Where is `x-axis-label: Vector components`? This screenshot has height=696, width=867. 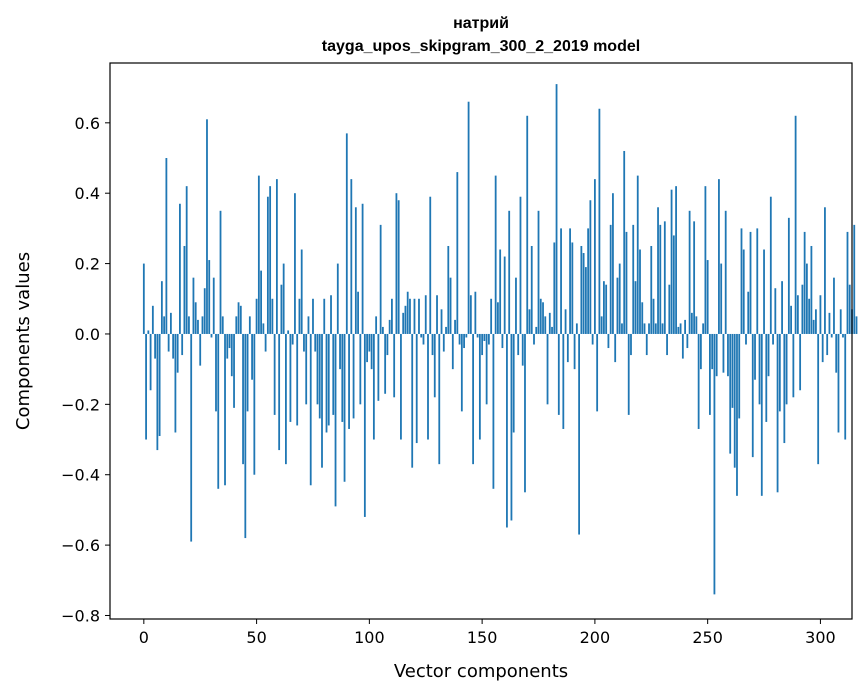
x-axis-label: Vector components is located at coordinates (481, 671).